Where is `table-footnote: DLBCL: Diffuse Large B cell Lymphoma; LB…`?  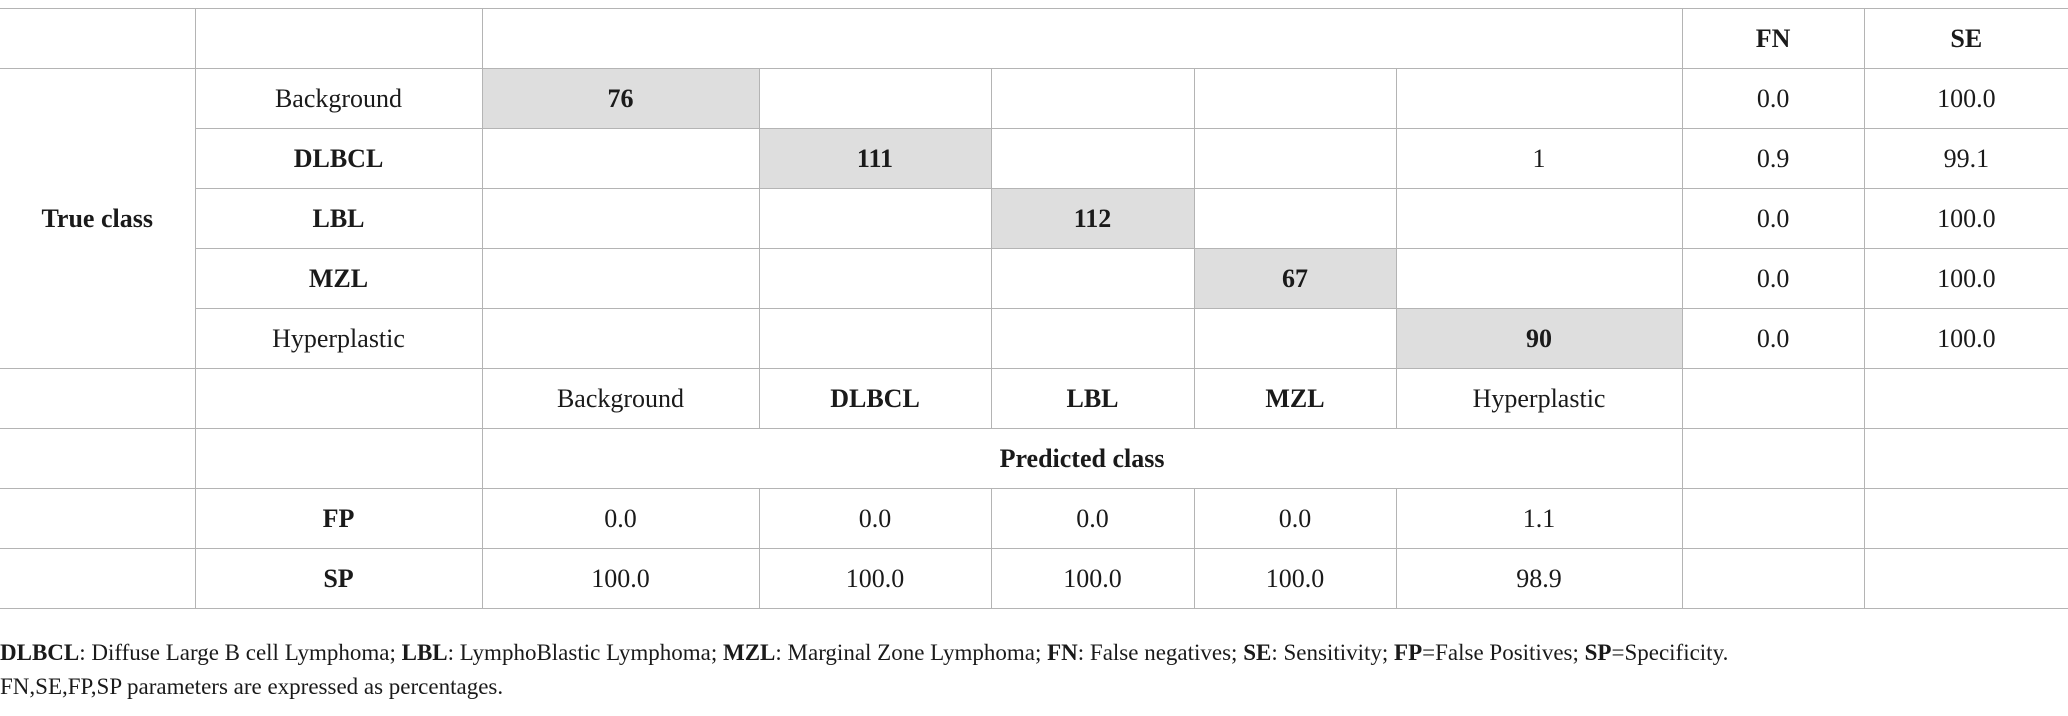
table-footnote: DLBCL: Diffuse Large B cell Lymphoma; LB… is located at coordinates (1030, 670).